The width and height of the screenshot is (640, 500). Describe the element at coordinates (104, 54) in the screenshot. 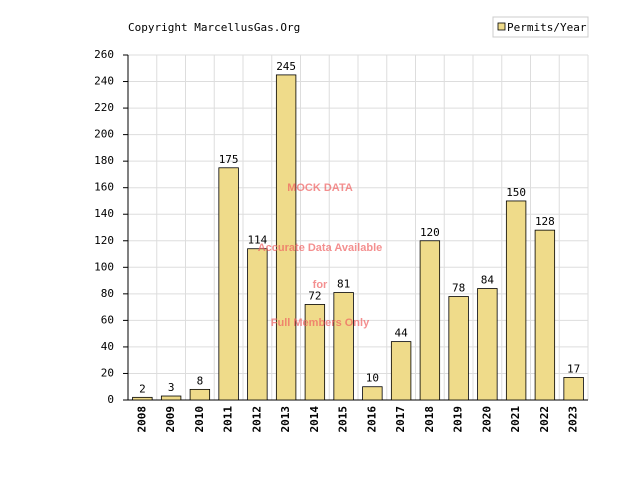

I see `y-tick-label: 260` at that location.